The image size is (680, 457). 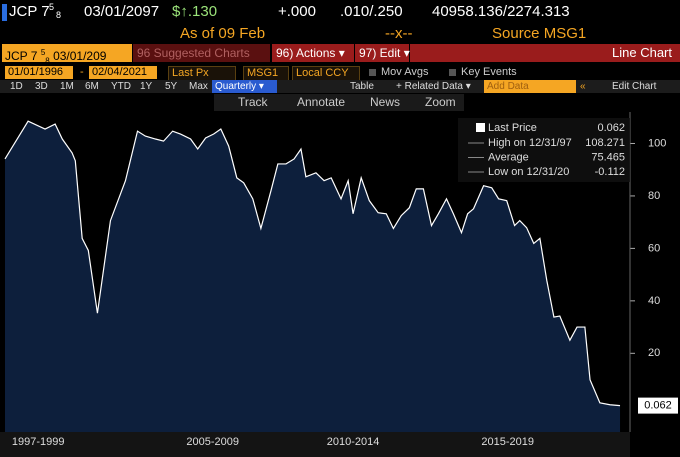 What do you see at coordinates (146, 86) in the screenshot?
I see `period-button: 1Y` at bounding box center [146, 86].